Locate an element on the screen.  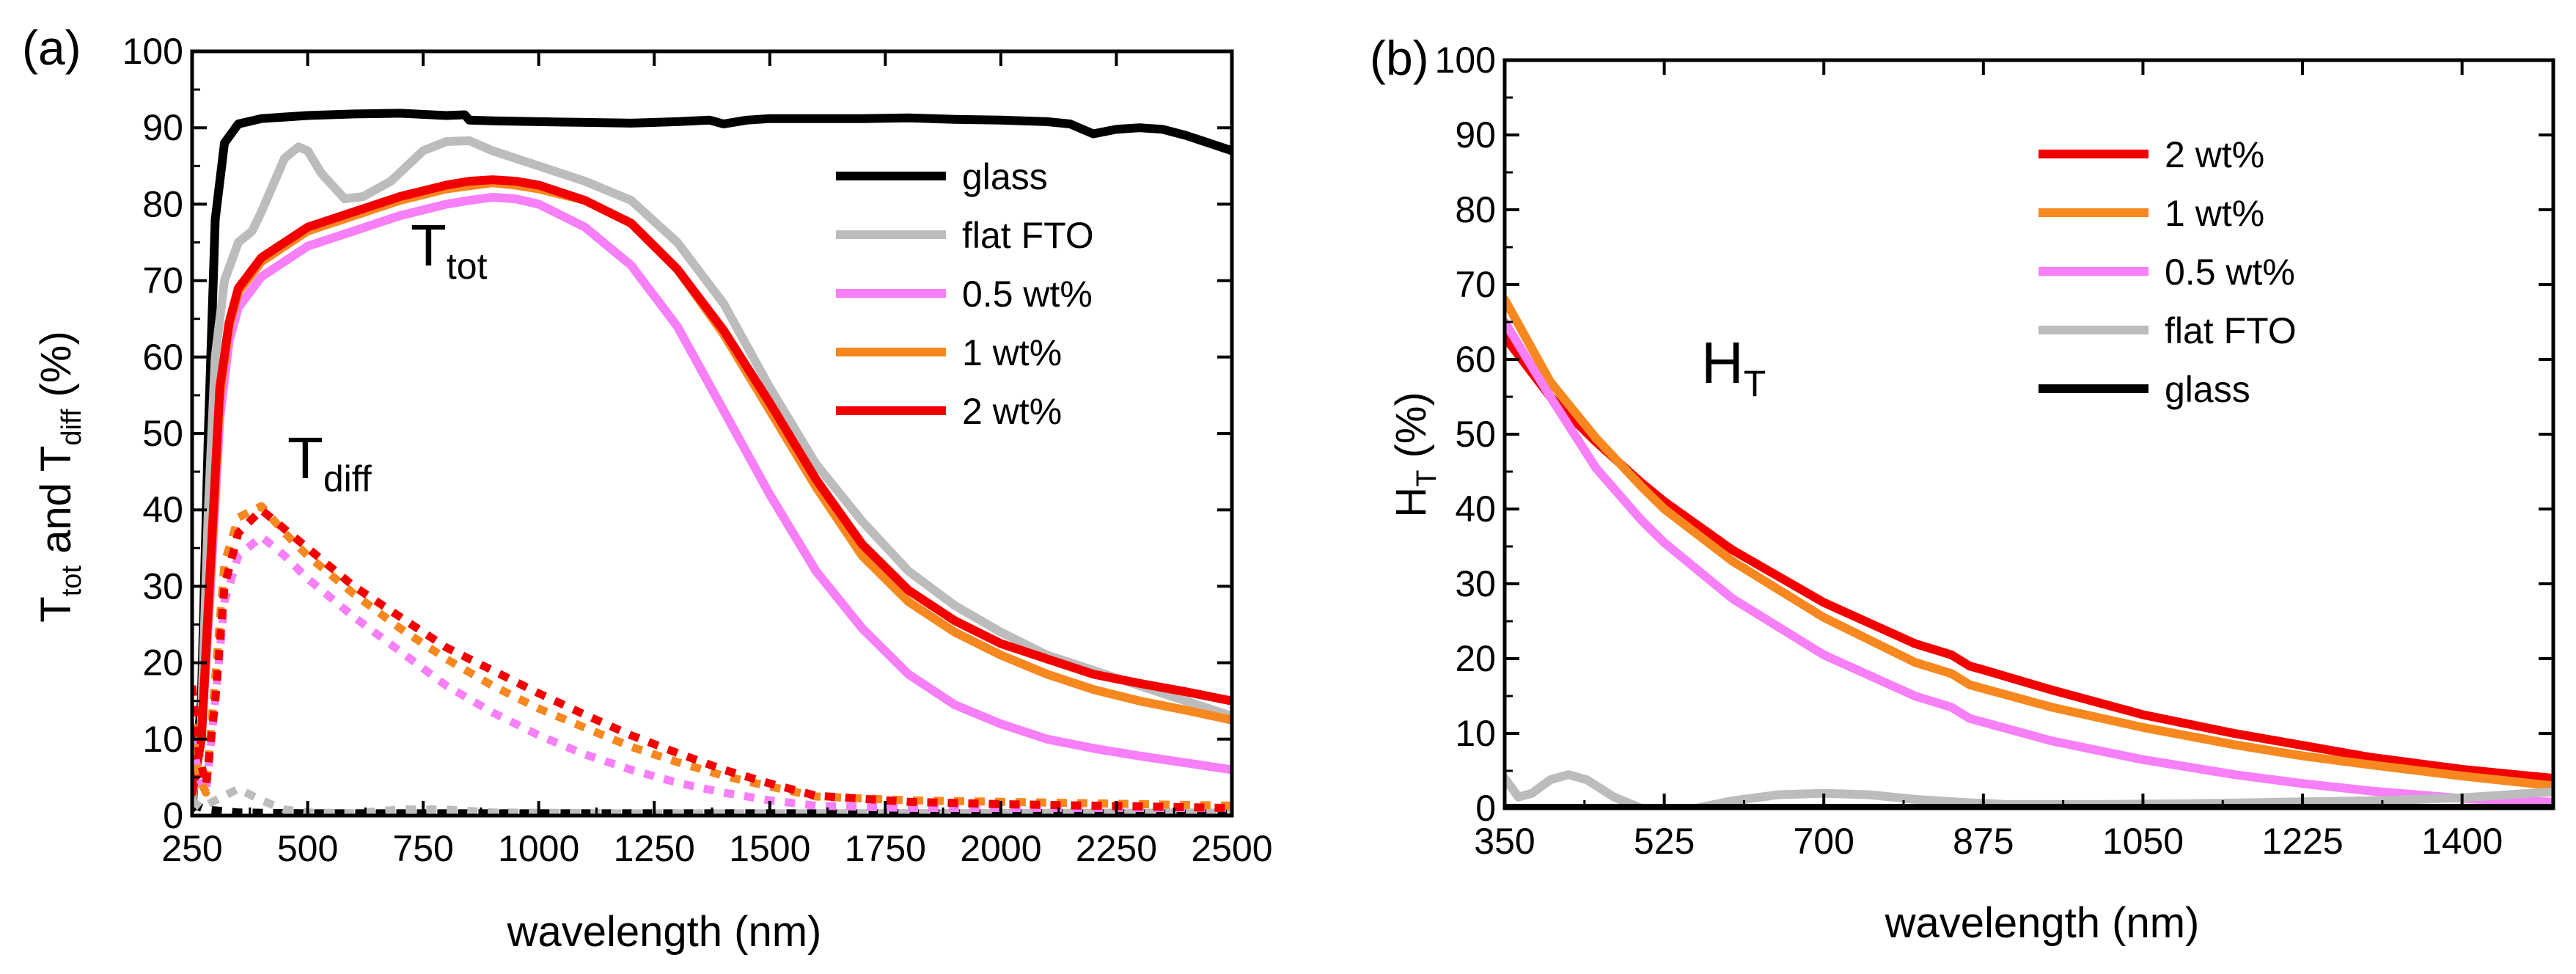
annotation-label: Ttot is located at coordinates (449, 250).